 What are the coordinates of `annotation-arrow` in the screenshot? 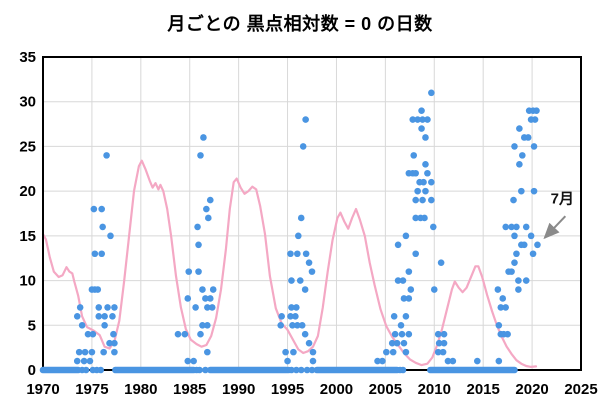 It's located at (555, 227).